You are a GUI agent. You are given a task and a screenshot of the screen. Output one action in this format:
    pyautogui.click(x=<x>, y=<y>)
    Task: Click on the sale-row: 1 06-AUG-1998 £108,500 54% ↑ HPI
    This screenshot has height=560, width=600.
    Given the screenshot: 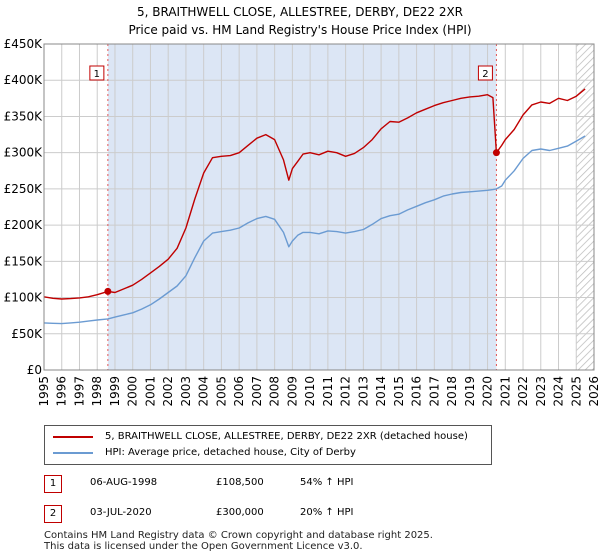 What is the action you would take?
    pyautogui.click(x=254, y=485)
    